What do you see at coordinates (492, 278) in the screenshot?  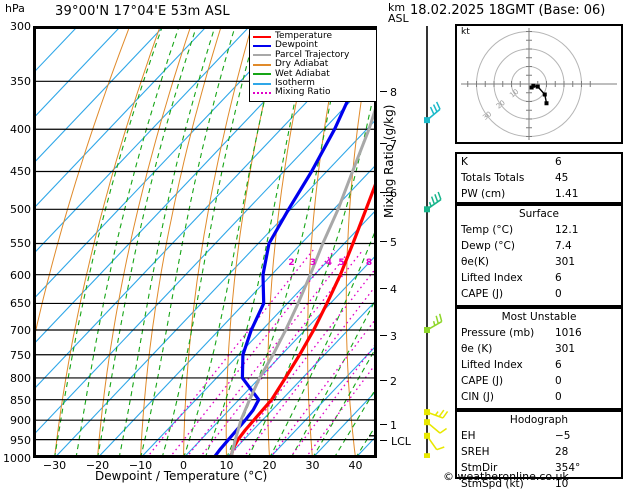 I see `index-label: Lifted Index` at bounding box center [492, 278].